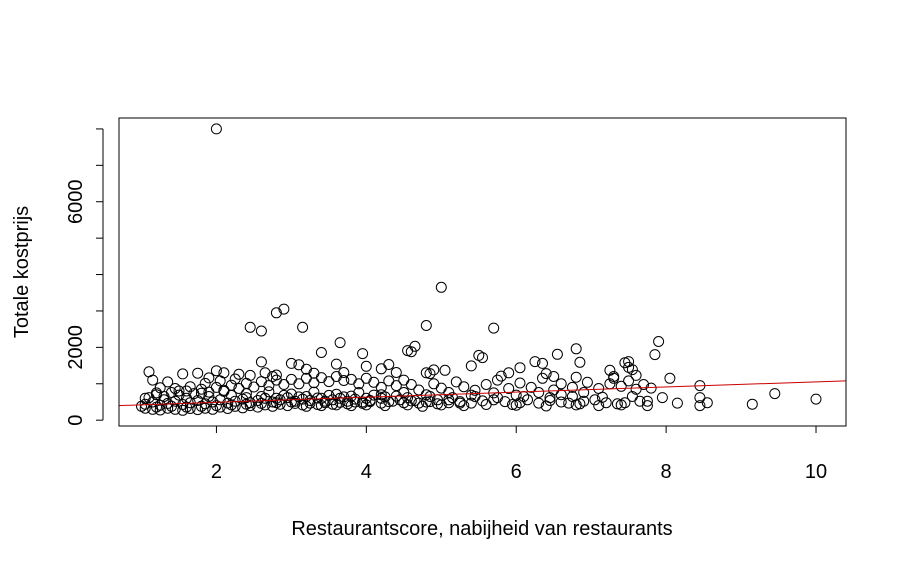 The width and height of the screenshot is (907, 573). What do you see at coordinates (519, 454) in the screenshot?
I see `x-axis: 2 4 6 8 10` at bounding box center [519, 454].